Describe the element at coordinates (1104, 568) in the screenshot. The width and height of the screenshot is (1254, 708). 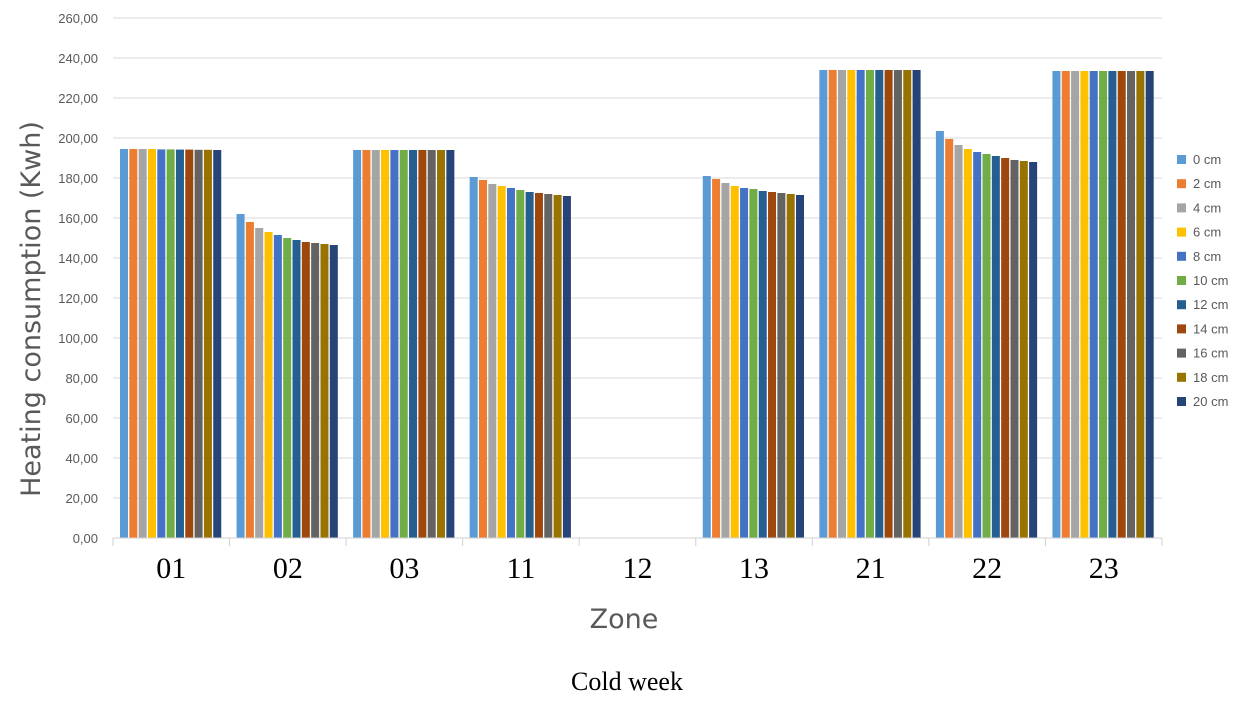
I see `x-tick-label: 23` at that location.